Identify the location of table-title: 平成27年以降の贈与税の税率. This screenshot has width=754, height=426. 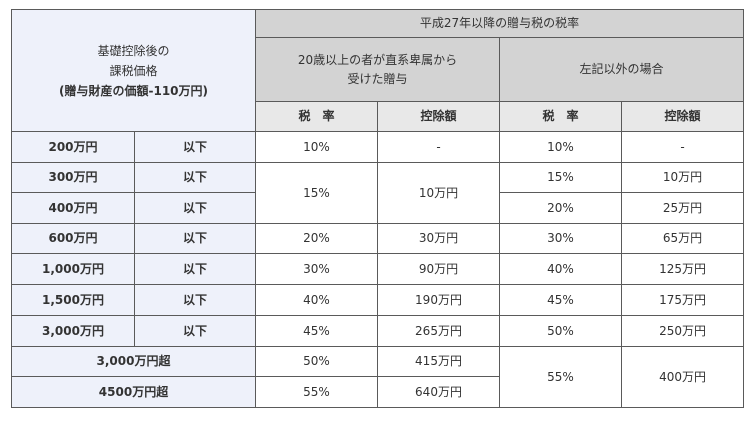
(499, 23).